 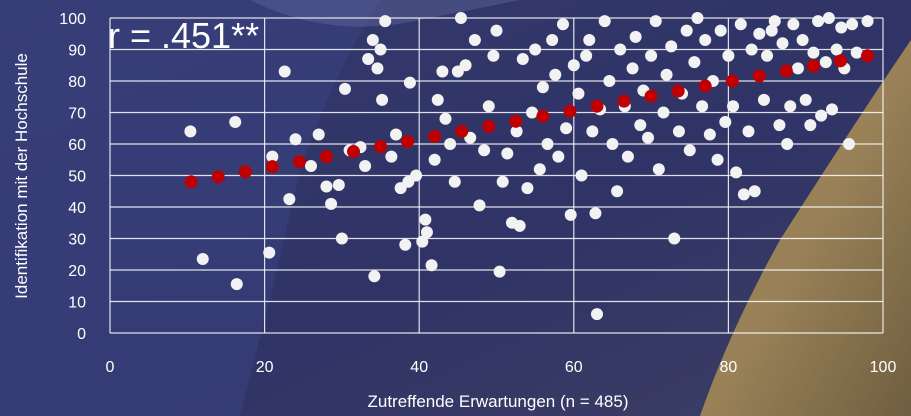 I want to click on x-tick-label: 100, so click(x=883, y=367).